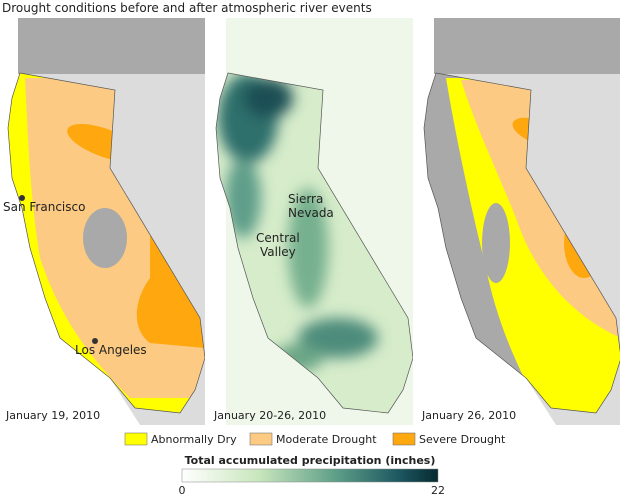 The width and height of the screenshot is (620, 496). What do you see at coordinates (44, 207) in the screenshot?
I see `place-label: San Francisco` at bounding box center [44, 207].